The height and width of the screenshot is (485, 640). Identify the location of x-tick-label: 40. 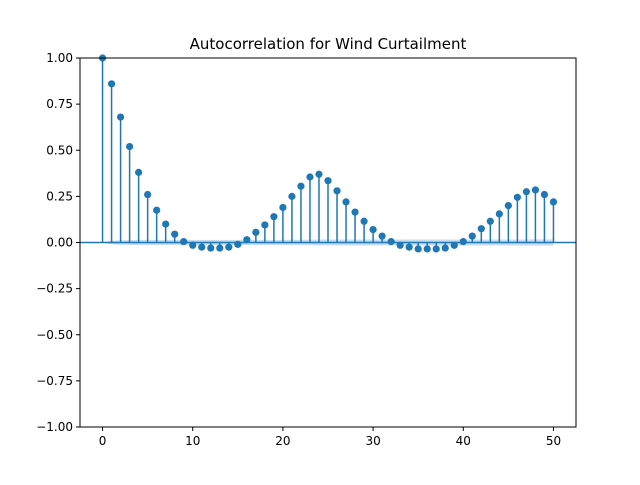
(463, 441).